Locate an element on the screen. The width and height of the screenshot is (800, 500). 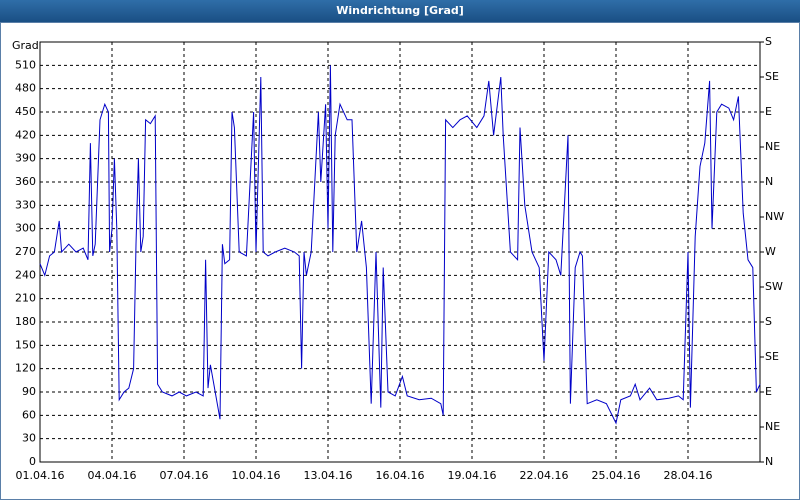
x-tick-label: 16.04.16 is located at coordinates (400, 475).